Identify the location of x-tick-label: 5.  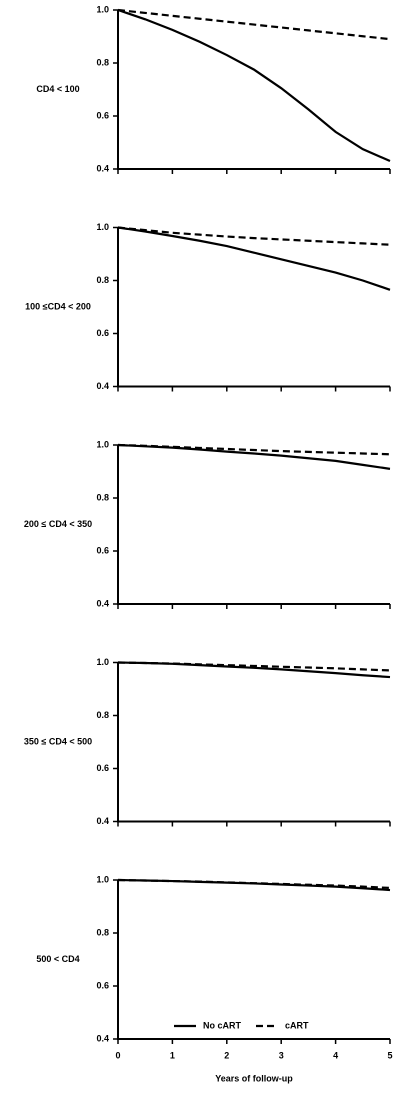
(389, 1055).